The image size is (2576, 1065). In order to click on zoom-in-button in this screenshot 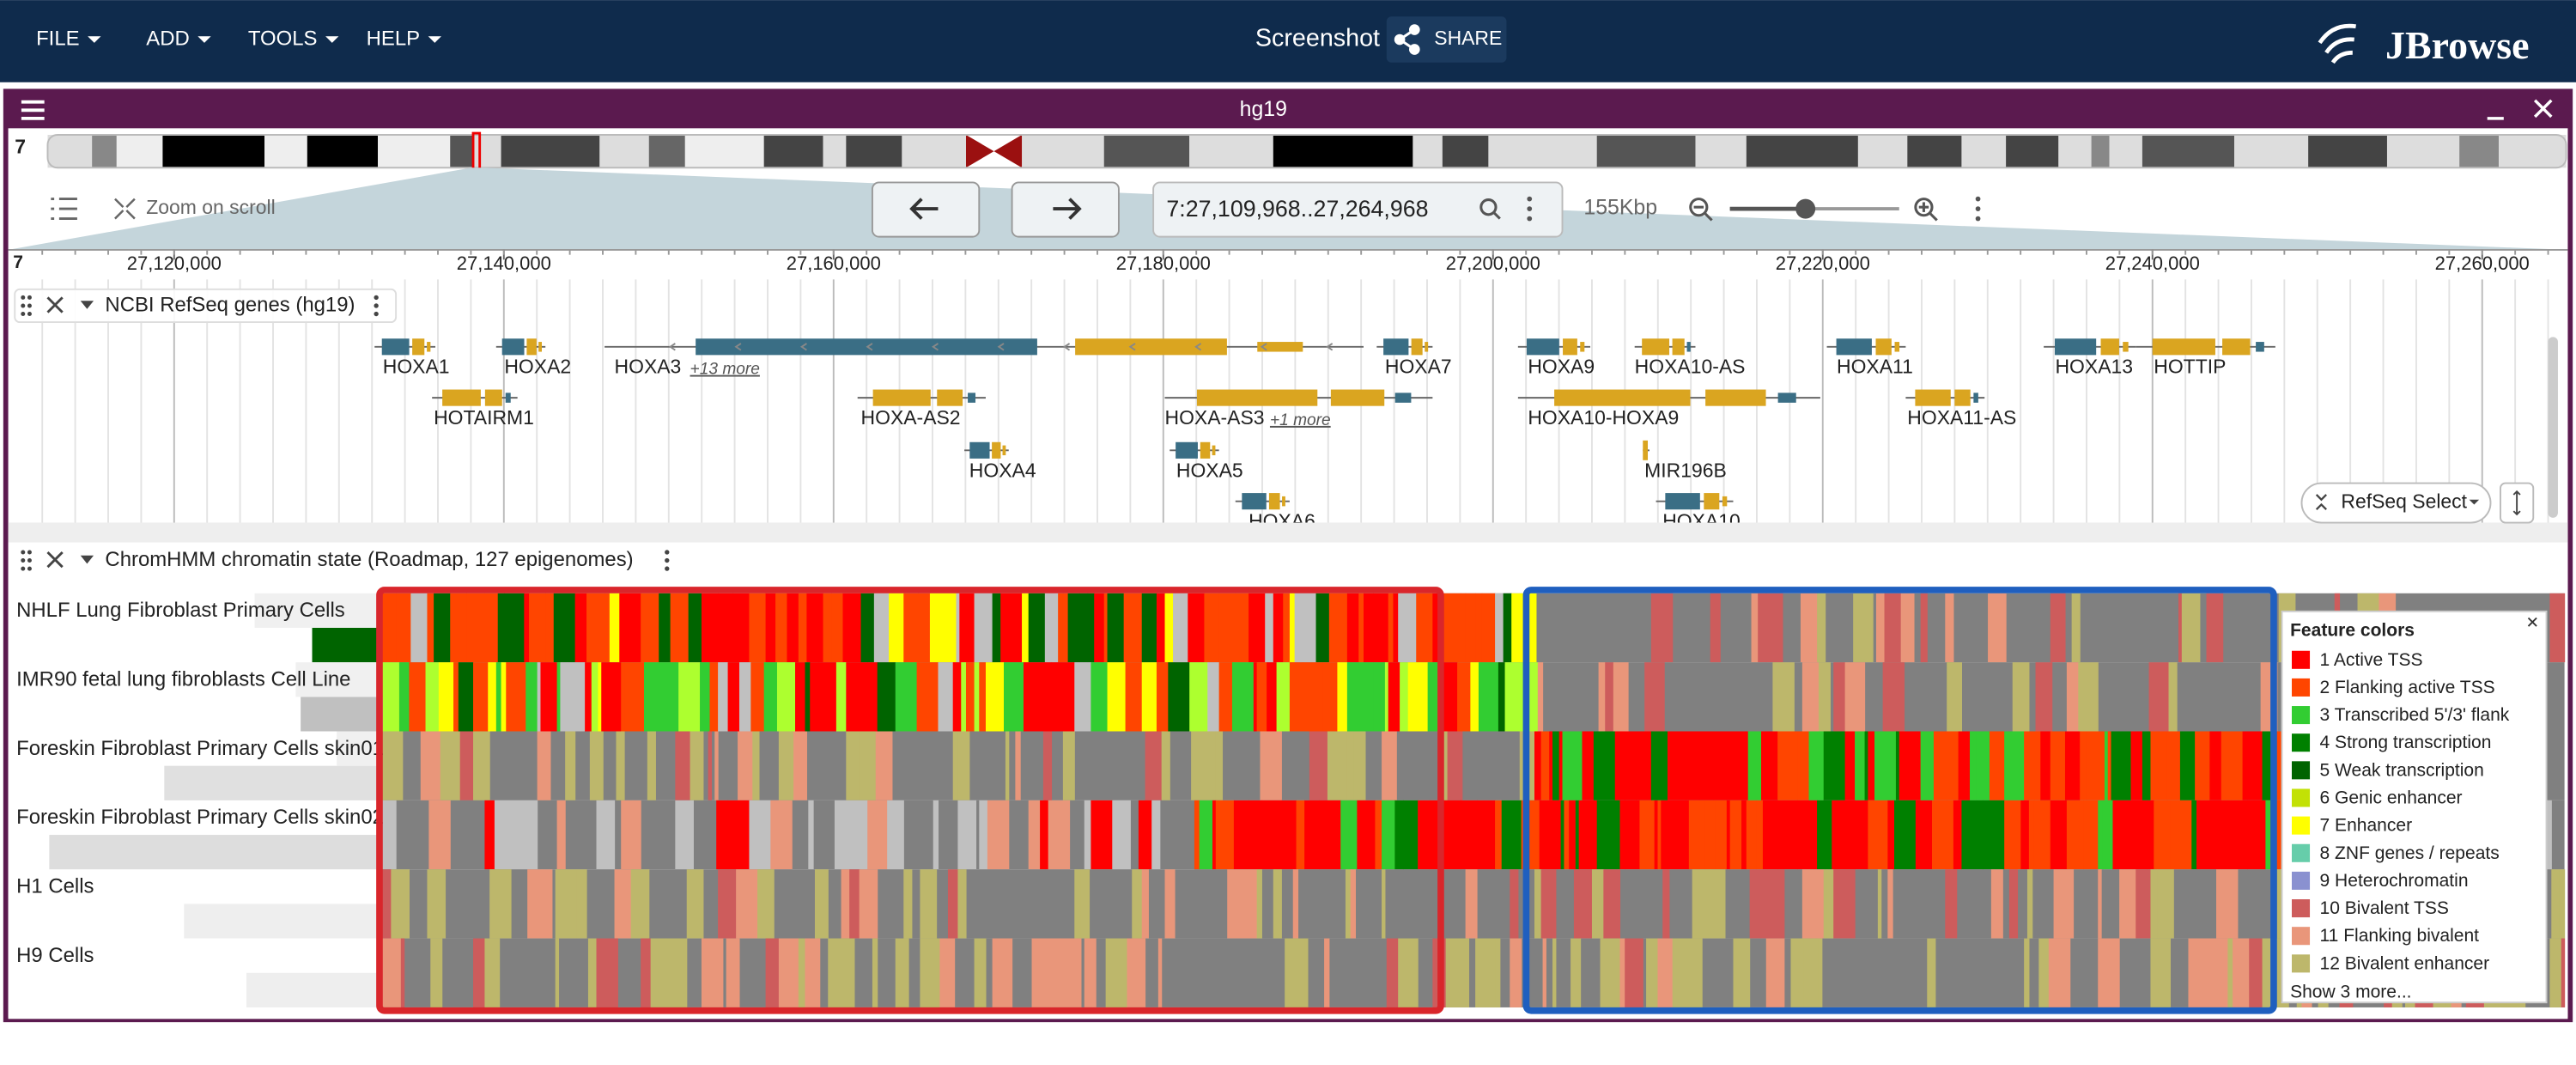, I will do `click(1926, 210)`.